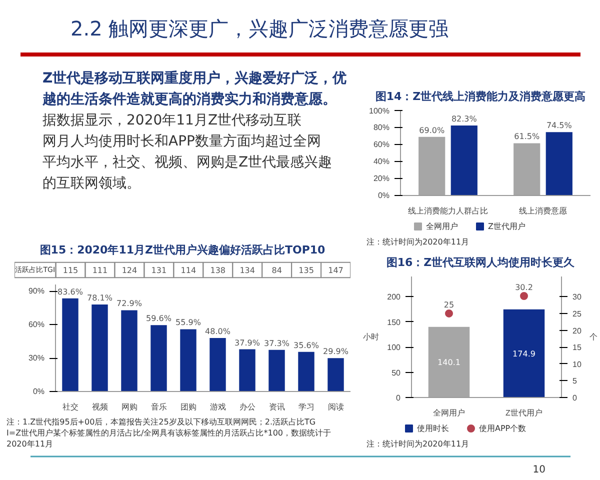 Image resolution: width=600 pixels, height=480 pixels. I want to click on y-tick-label: 80%, so click(381, 127).